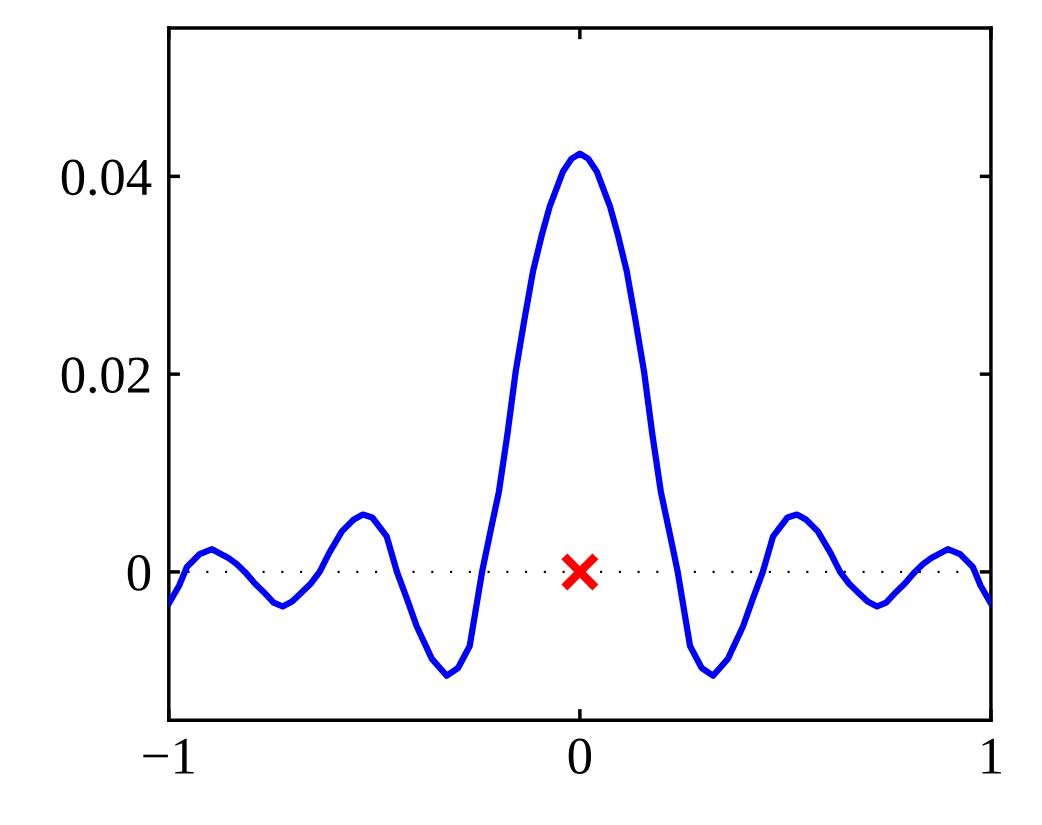 This screenshot has height=825, width=1042. I want to click on y-tick-label: 0.04, so click(106, 177).